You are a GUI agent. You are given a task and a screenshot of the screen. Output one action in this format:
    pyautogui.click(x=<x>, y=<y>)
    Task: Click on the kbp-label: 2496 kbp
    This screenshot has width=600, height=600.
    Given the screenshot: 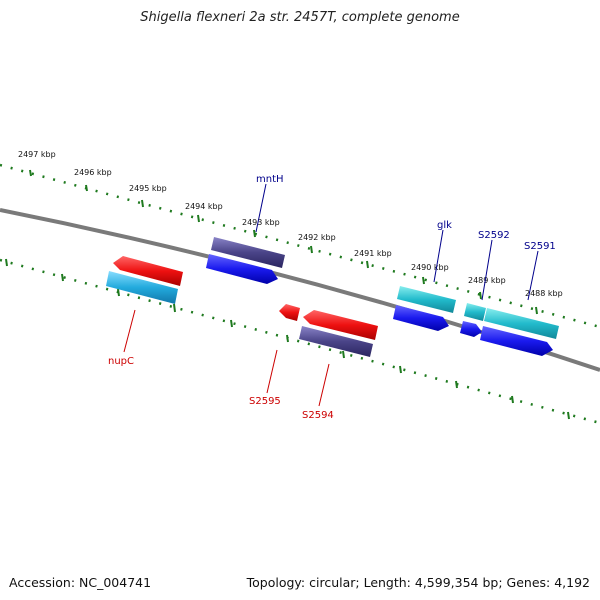 What is the action you would take?
    pyautogui.click(x=93, y=172)
    